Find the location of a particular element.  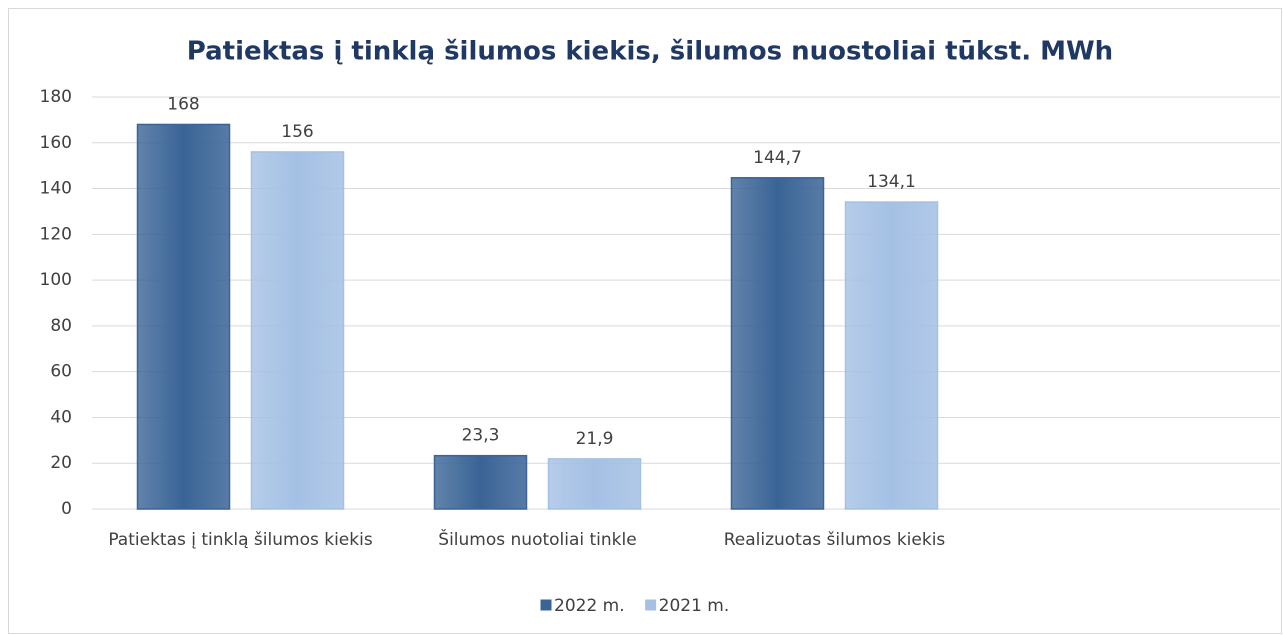

y-tick-label: 100 is located at coordinates (56, 280).